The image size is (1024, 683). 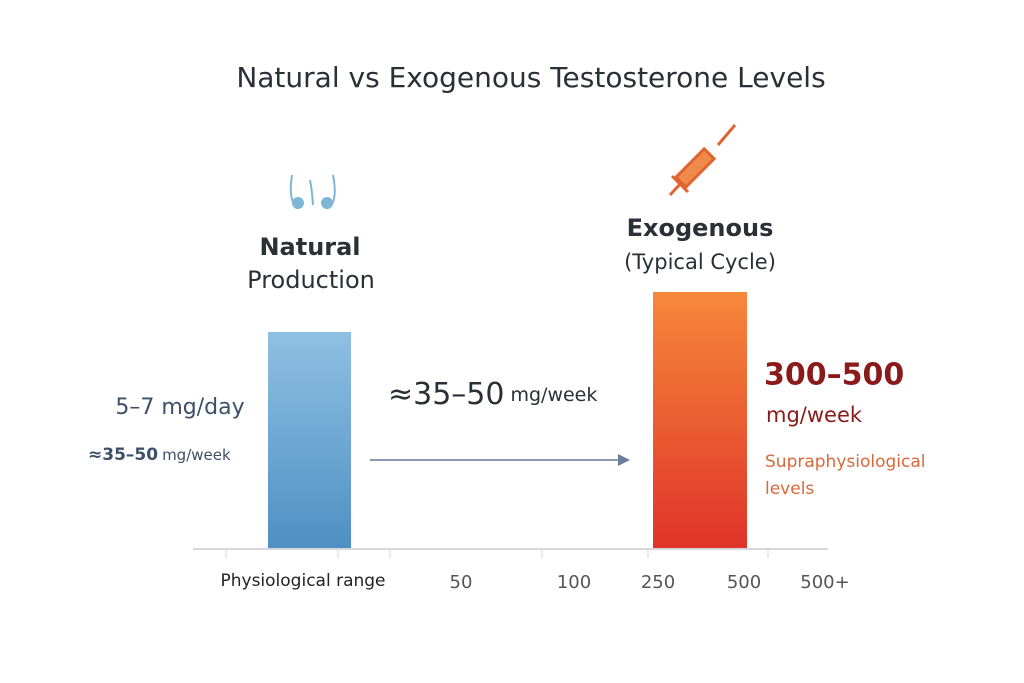 I want to click on natural-daily: 5–7 mg/day, so click(x=179, y=407).